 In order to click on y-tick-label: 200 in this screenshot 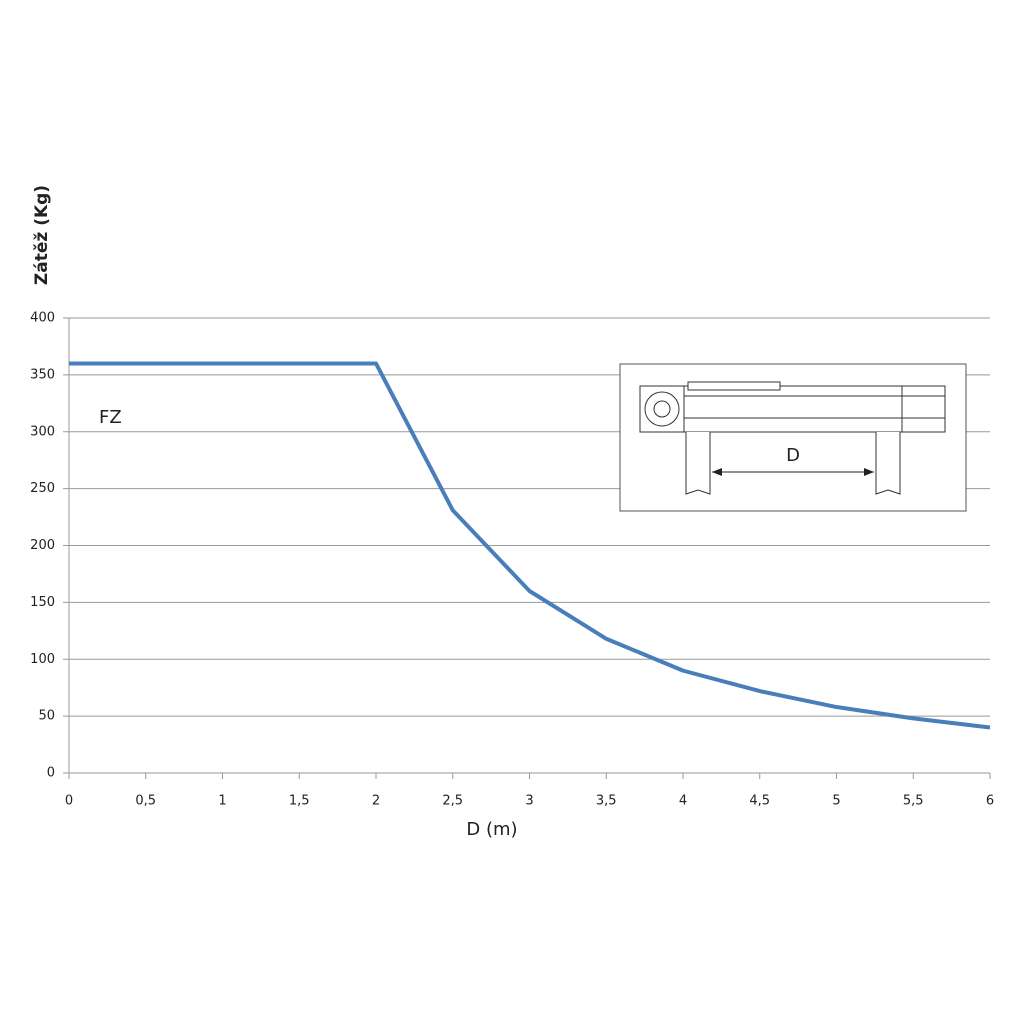, I will do `click(42, 545)`.